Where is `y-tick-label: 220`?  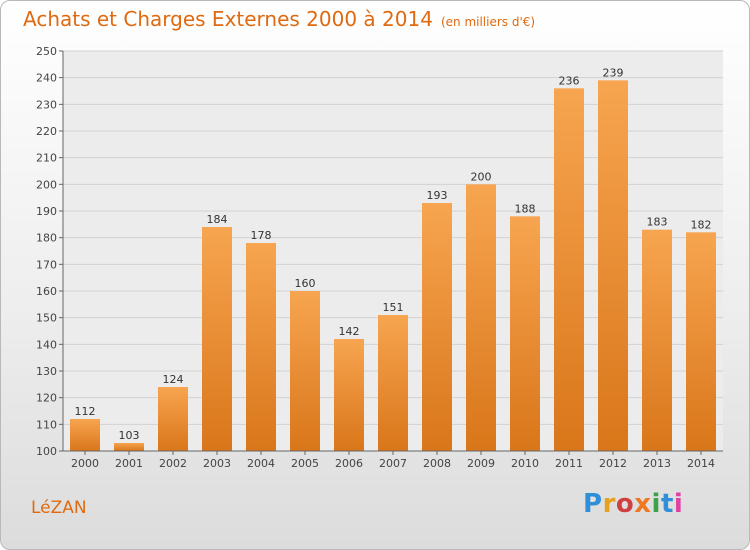 y-tick-label: 220 is located at coordinates (46, 131).